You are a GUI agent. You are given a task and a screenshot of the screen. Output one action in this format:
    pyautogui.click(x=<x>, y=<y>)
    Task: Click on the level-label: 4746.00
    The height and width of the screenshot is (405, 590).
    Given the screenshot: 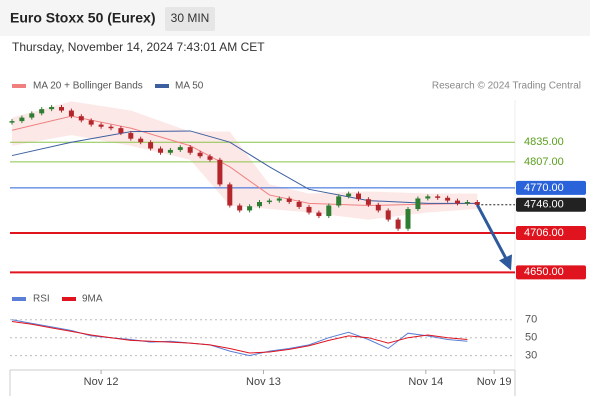 What is the action you would take?
    pyautogui.click(x=544, y=205)
    